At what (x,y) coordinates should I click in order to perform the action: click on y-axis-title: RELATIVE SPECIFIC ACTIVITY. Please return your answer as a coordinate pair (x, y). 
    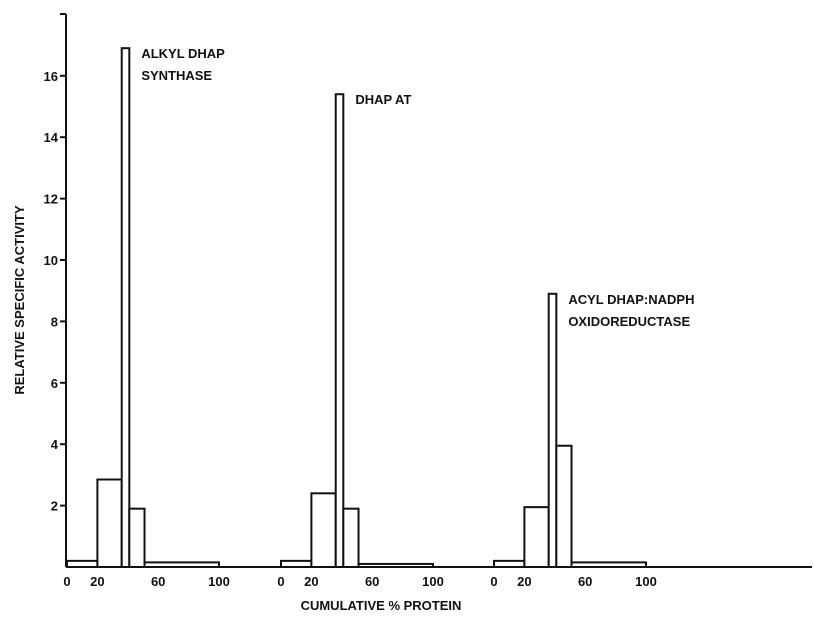
    Looking at the image, I should click on (19, 300).